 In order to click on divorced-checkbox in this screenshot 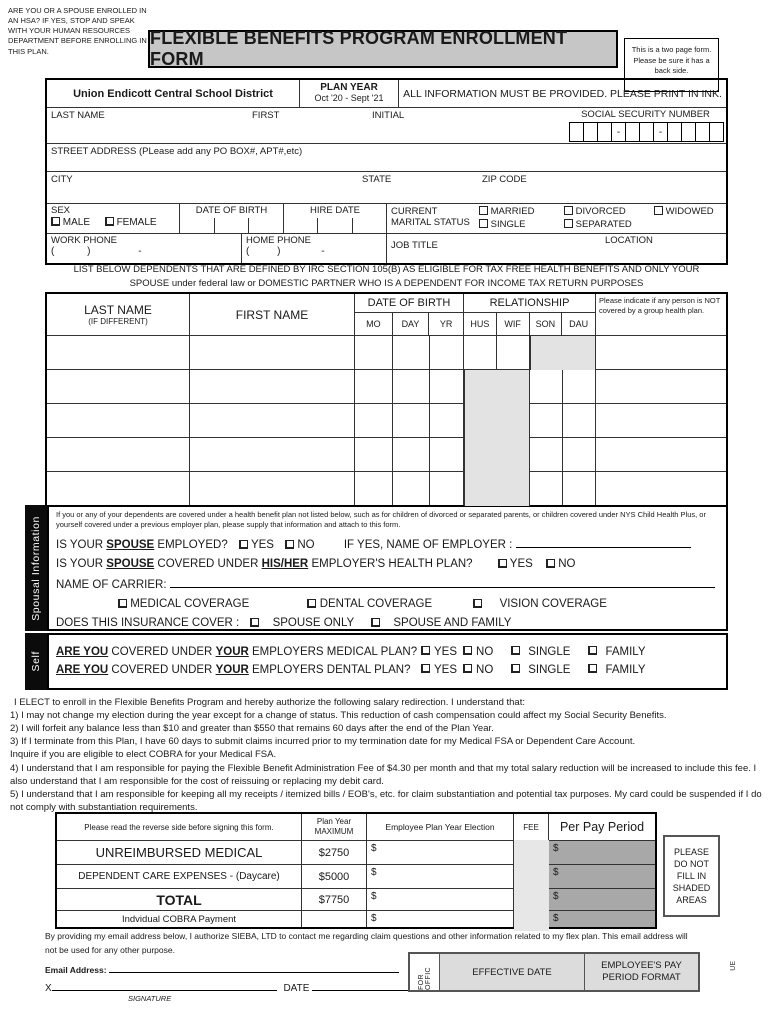, I will do `click(568, 210)`.